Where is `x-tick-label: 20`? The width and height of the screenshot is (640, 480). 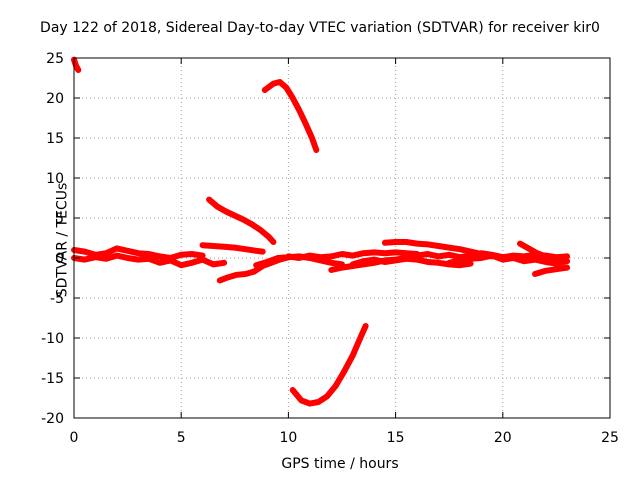
x-tick-label: 20 is located at coordinates (503, 438).